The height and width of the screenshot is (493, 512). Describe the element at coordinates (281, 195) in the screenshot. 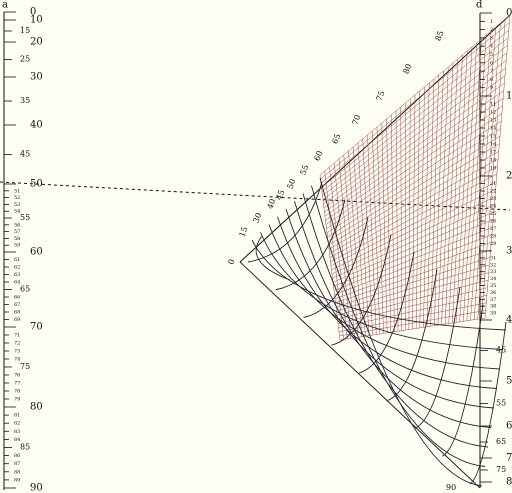

I see `diagonal-label: 45` at that location.